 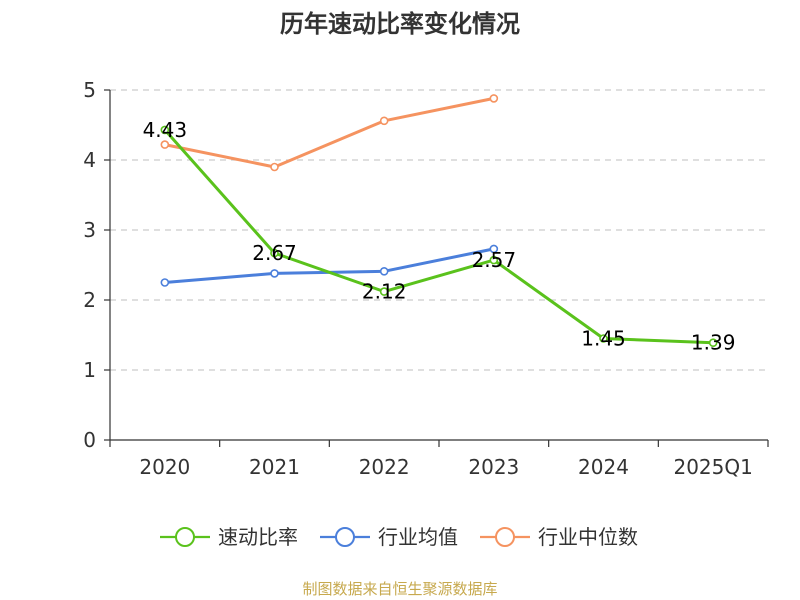 What do you see at coordinates (89, 230) in the screenshot?
I see `y-tick-label: 3` at bounding box center [89, 230].